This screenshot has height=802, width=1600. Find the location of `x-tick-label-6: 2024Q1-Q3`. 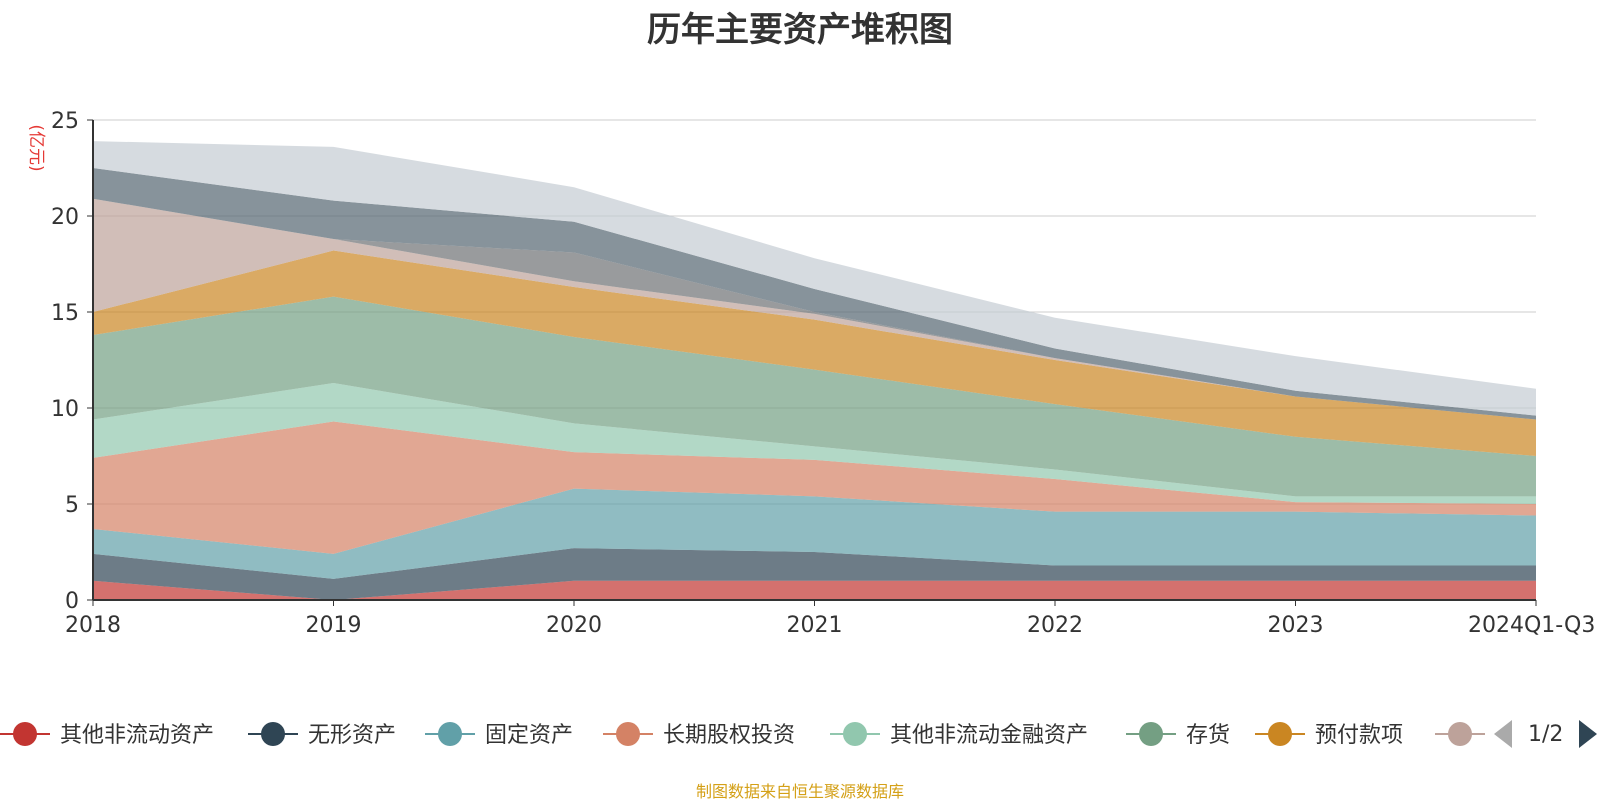

x-tick-label-6: 2024Q1-Q3 is located at coordinates (1531, 625).